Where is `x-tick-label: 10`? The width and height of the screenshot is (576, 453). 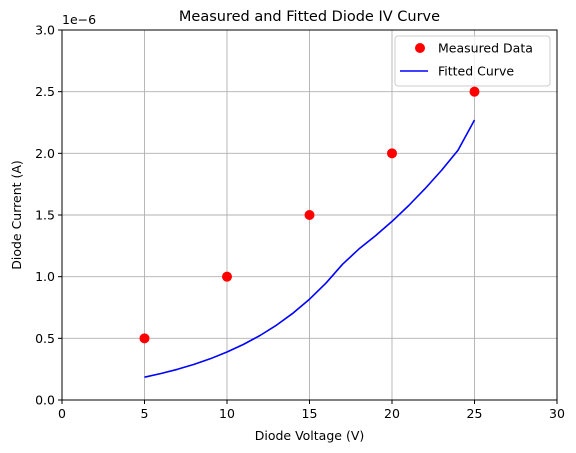
x-tick-label: 10 is located at coordinates (227, 413).